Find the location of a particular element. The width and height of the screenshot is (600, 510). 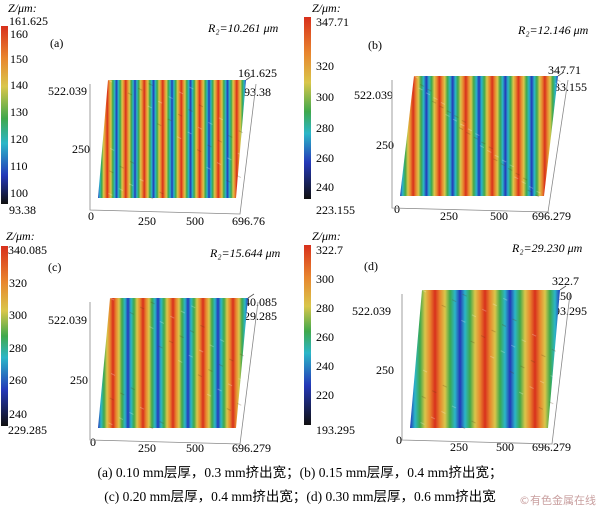

colorbar-tick-c-300: 300 is located at coordinates (18, 315).